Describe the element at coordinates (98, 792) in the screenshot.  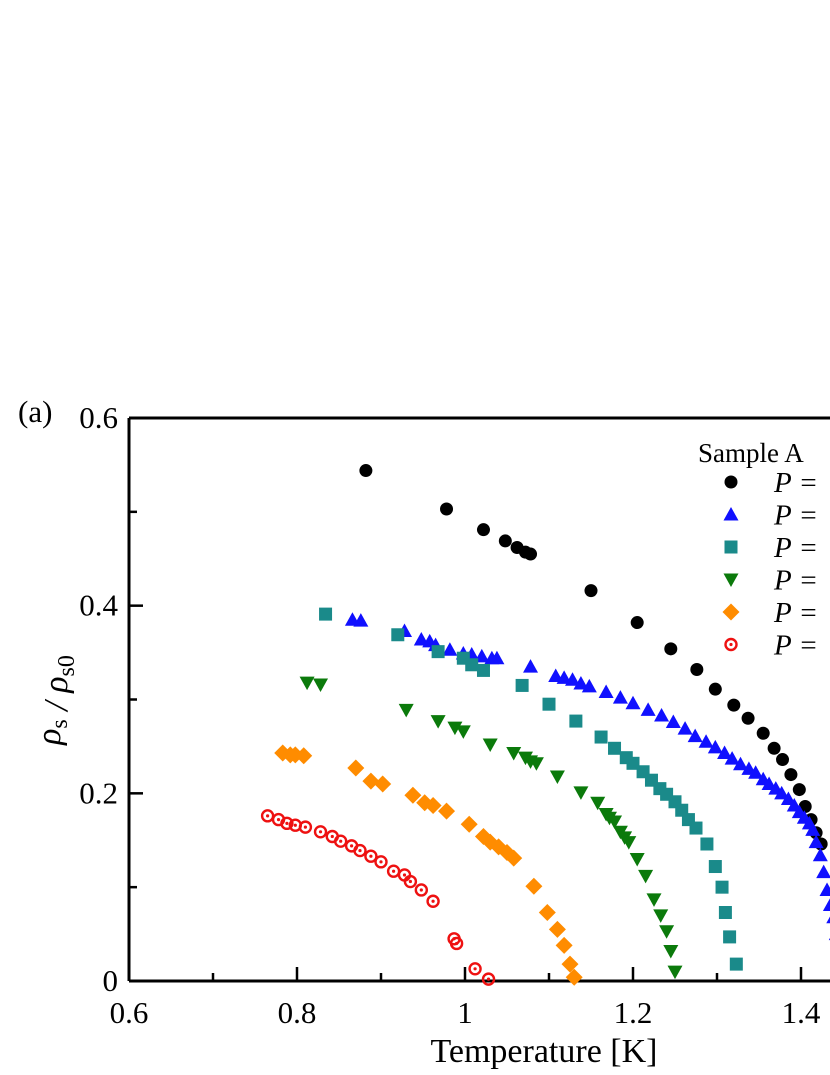
I see `y-tick-label: 0.2` at that location.